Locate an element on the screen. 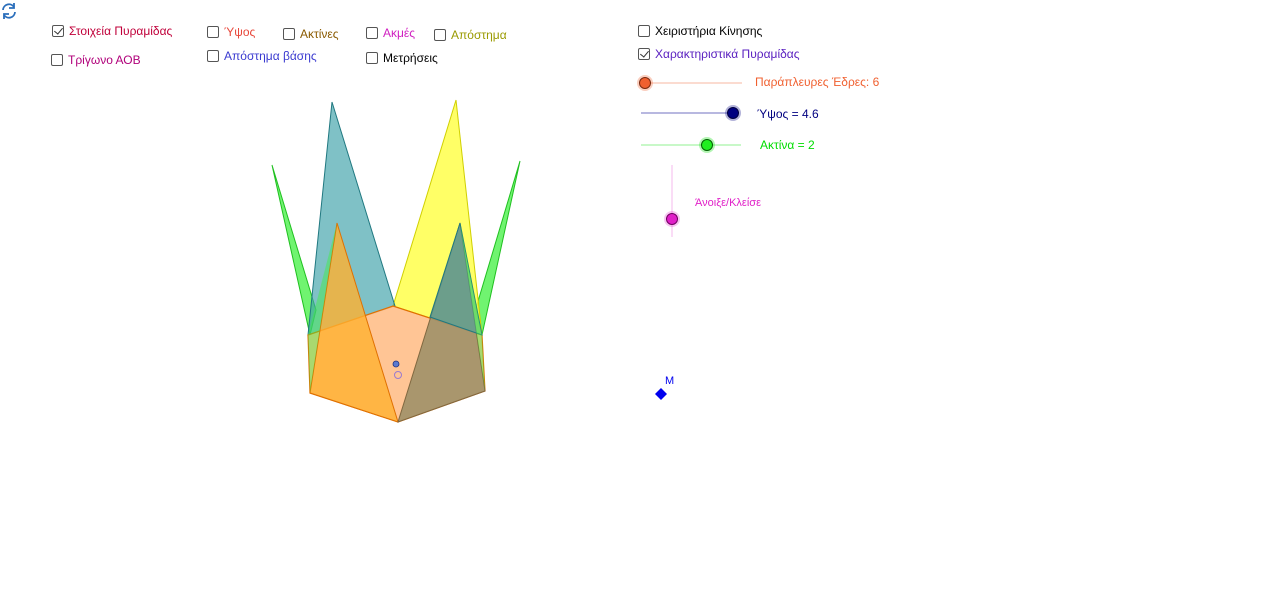  checkbox-edges-label: Ακμές is located at coordinates (399, 33).